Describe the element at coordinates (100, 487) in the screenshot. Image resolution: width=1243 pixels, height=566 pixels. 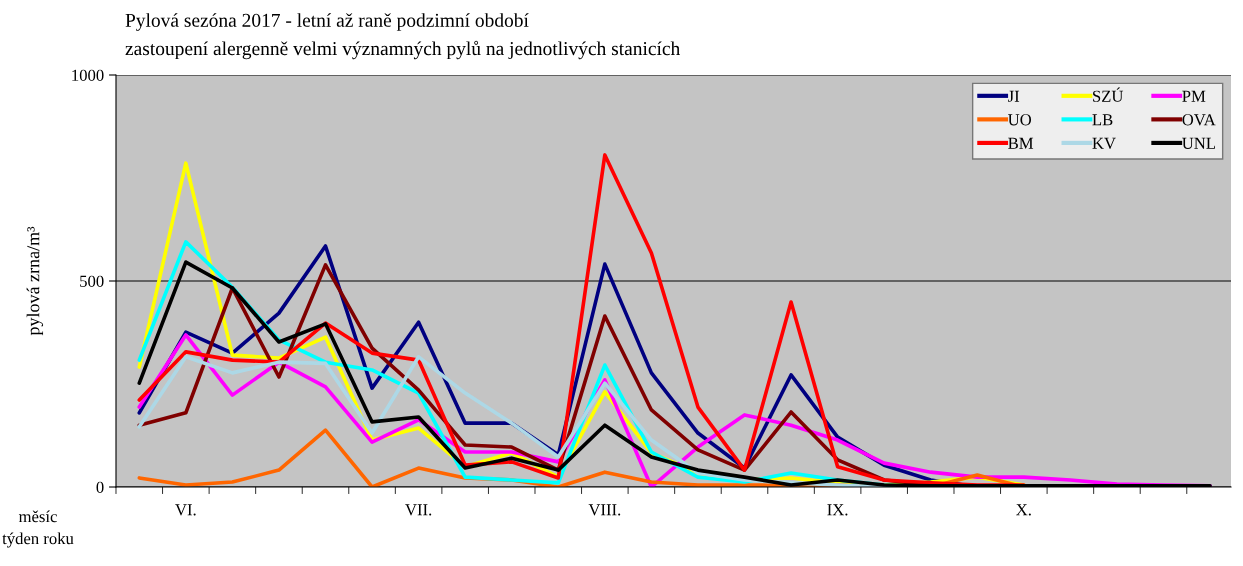
I see `y-tick-label: 0` at that location.